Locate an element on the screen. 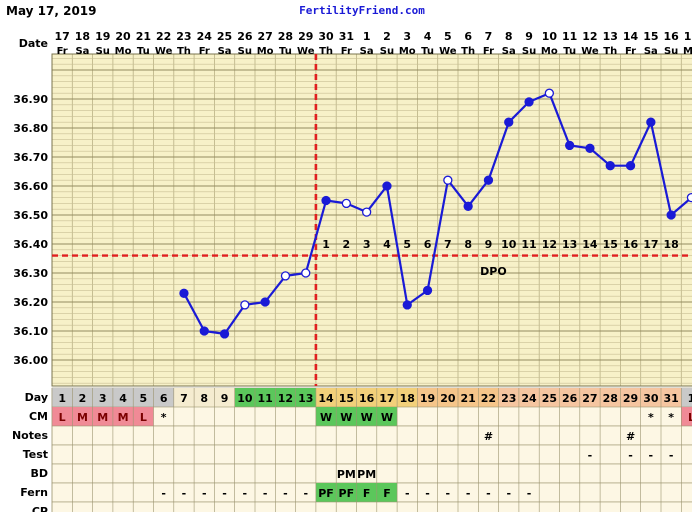 Image resolution: width=692 pixels, height=512 pixels. row-cell-text-day: 21 is located at coordinates (467, 398).